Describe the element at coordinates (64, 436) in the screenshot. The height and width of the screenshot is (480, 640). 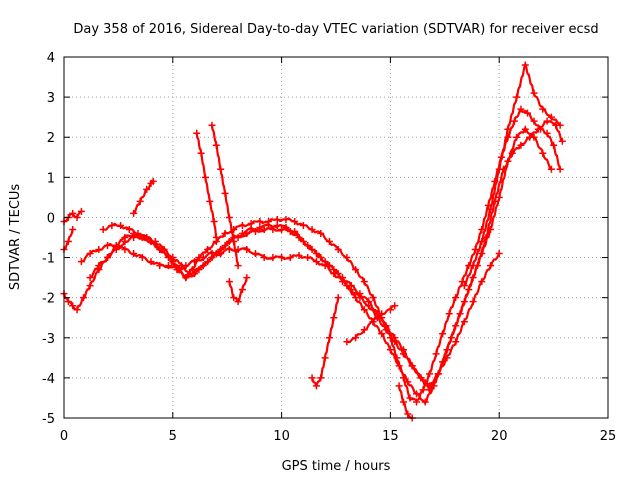
I see `x-tick-label: 0` at that location.